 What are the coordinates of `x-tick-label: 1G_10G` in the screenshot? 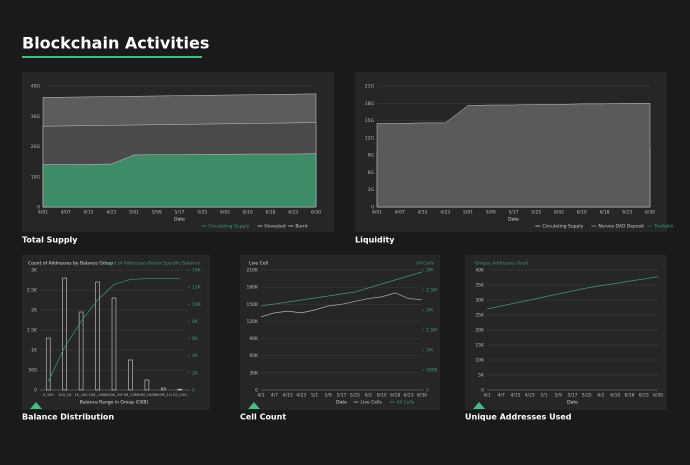 It's located at (180, 395).